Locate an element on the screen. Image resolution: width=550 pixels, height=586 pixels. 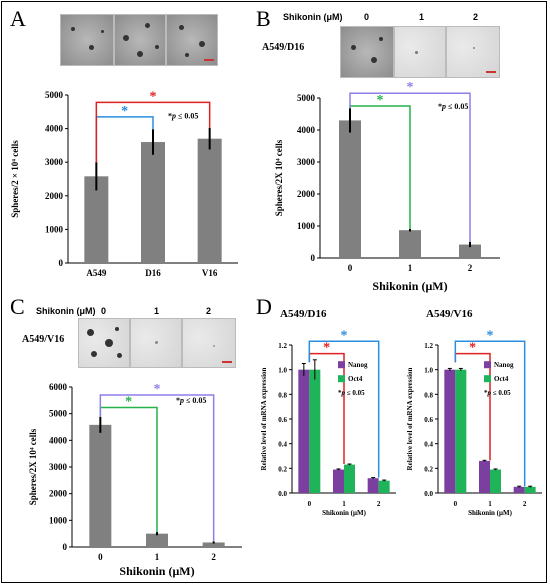
conc-label-c-0: 0 is located at coordinates (104, 311).